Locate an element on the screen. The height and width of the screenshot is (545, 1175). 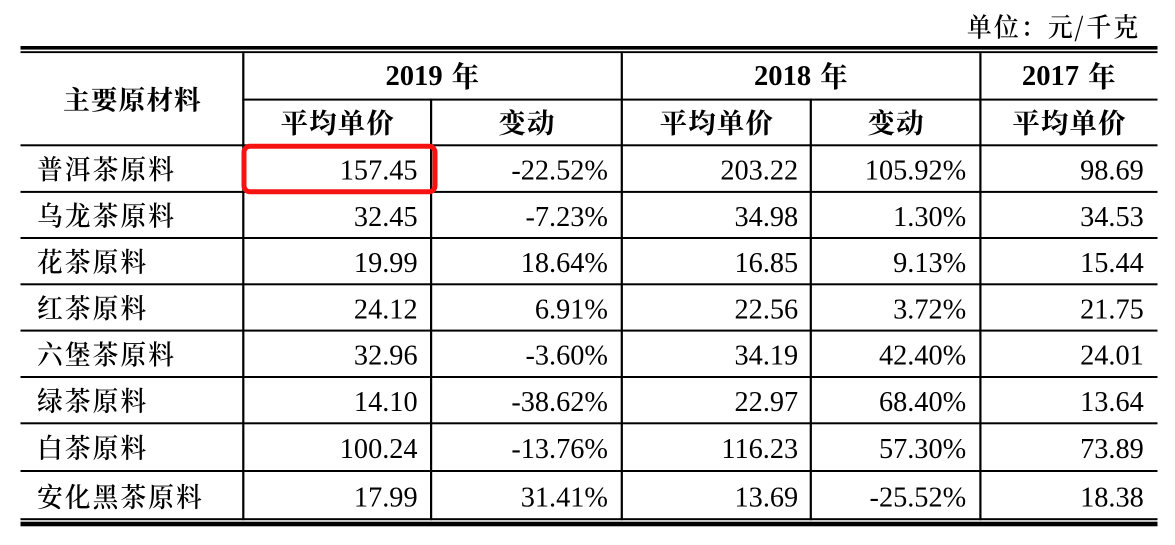
svg-text: 3.72% is located at coordinates (929, 309).